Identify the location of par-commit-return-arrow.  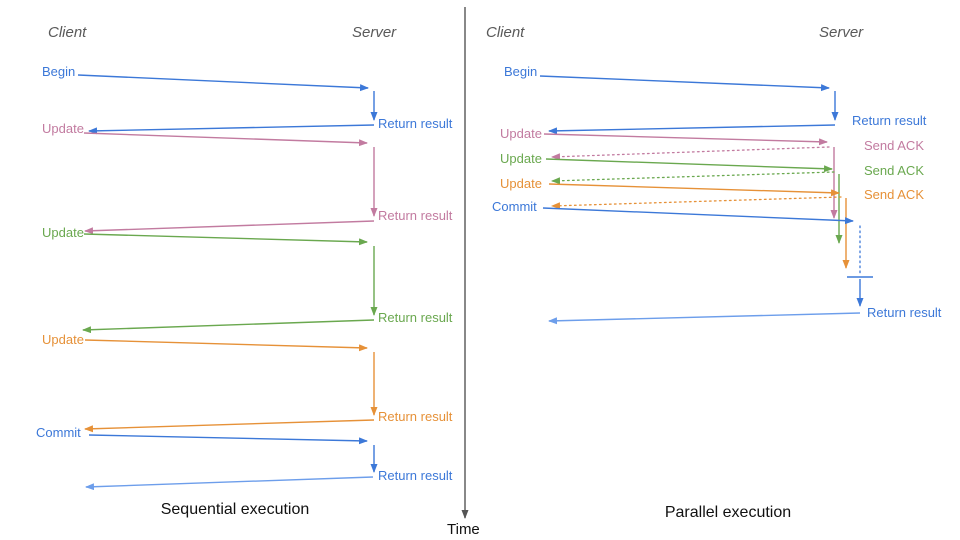
(704, 318).